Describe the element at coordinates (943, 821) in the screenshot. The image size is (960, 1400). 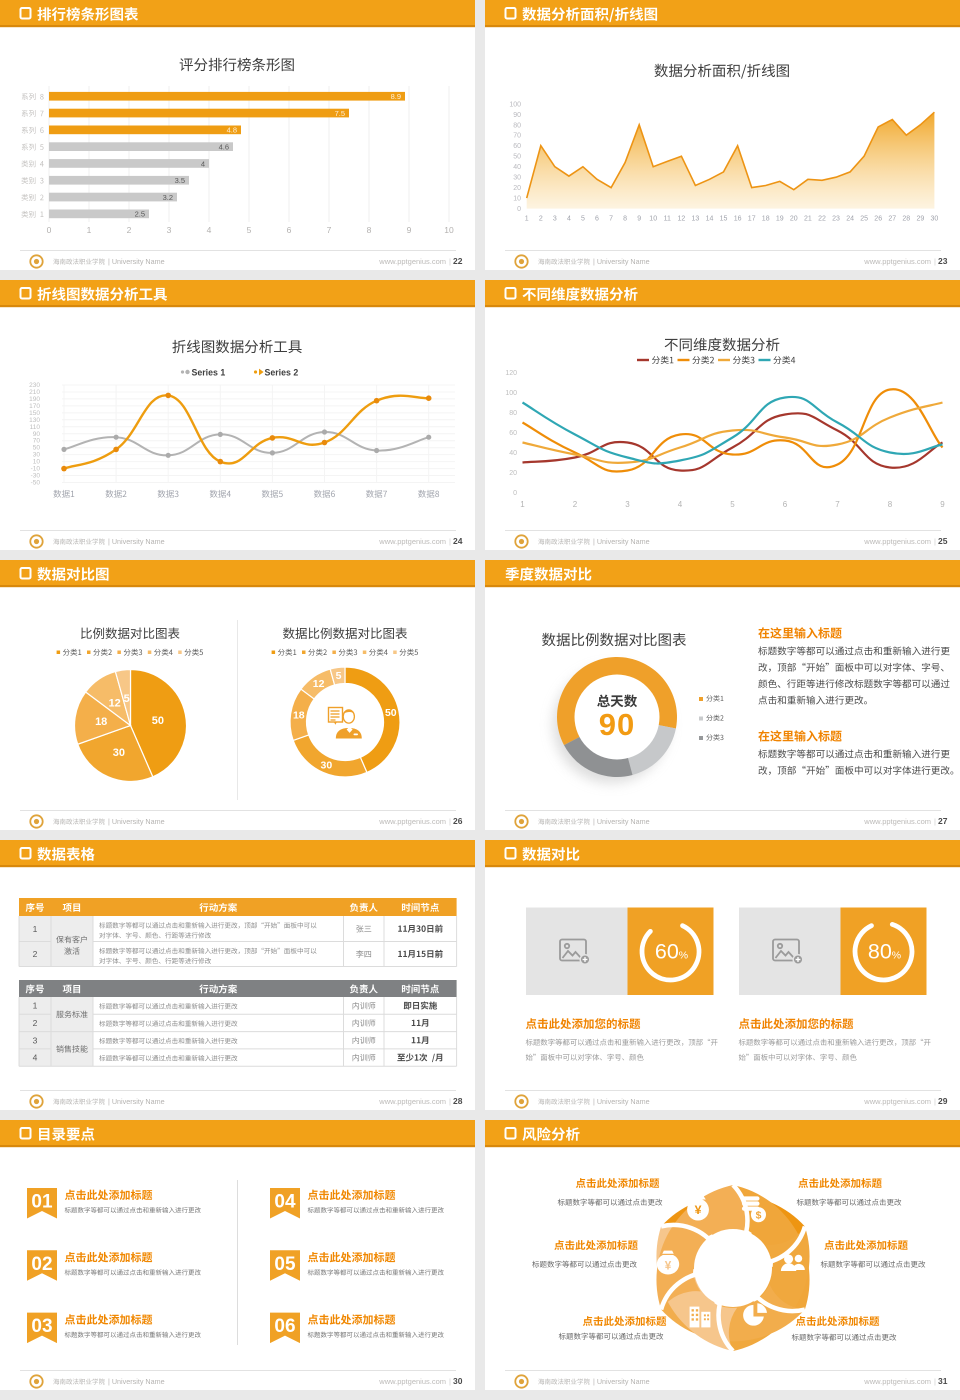
I see `svg-text: 27` at that location.